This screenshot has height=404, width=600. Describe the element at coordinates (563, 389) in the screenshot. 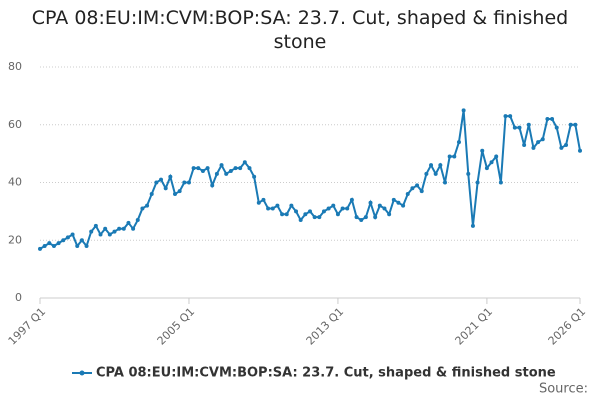

I see `source: Source:` at that location.